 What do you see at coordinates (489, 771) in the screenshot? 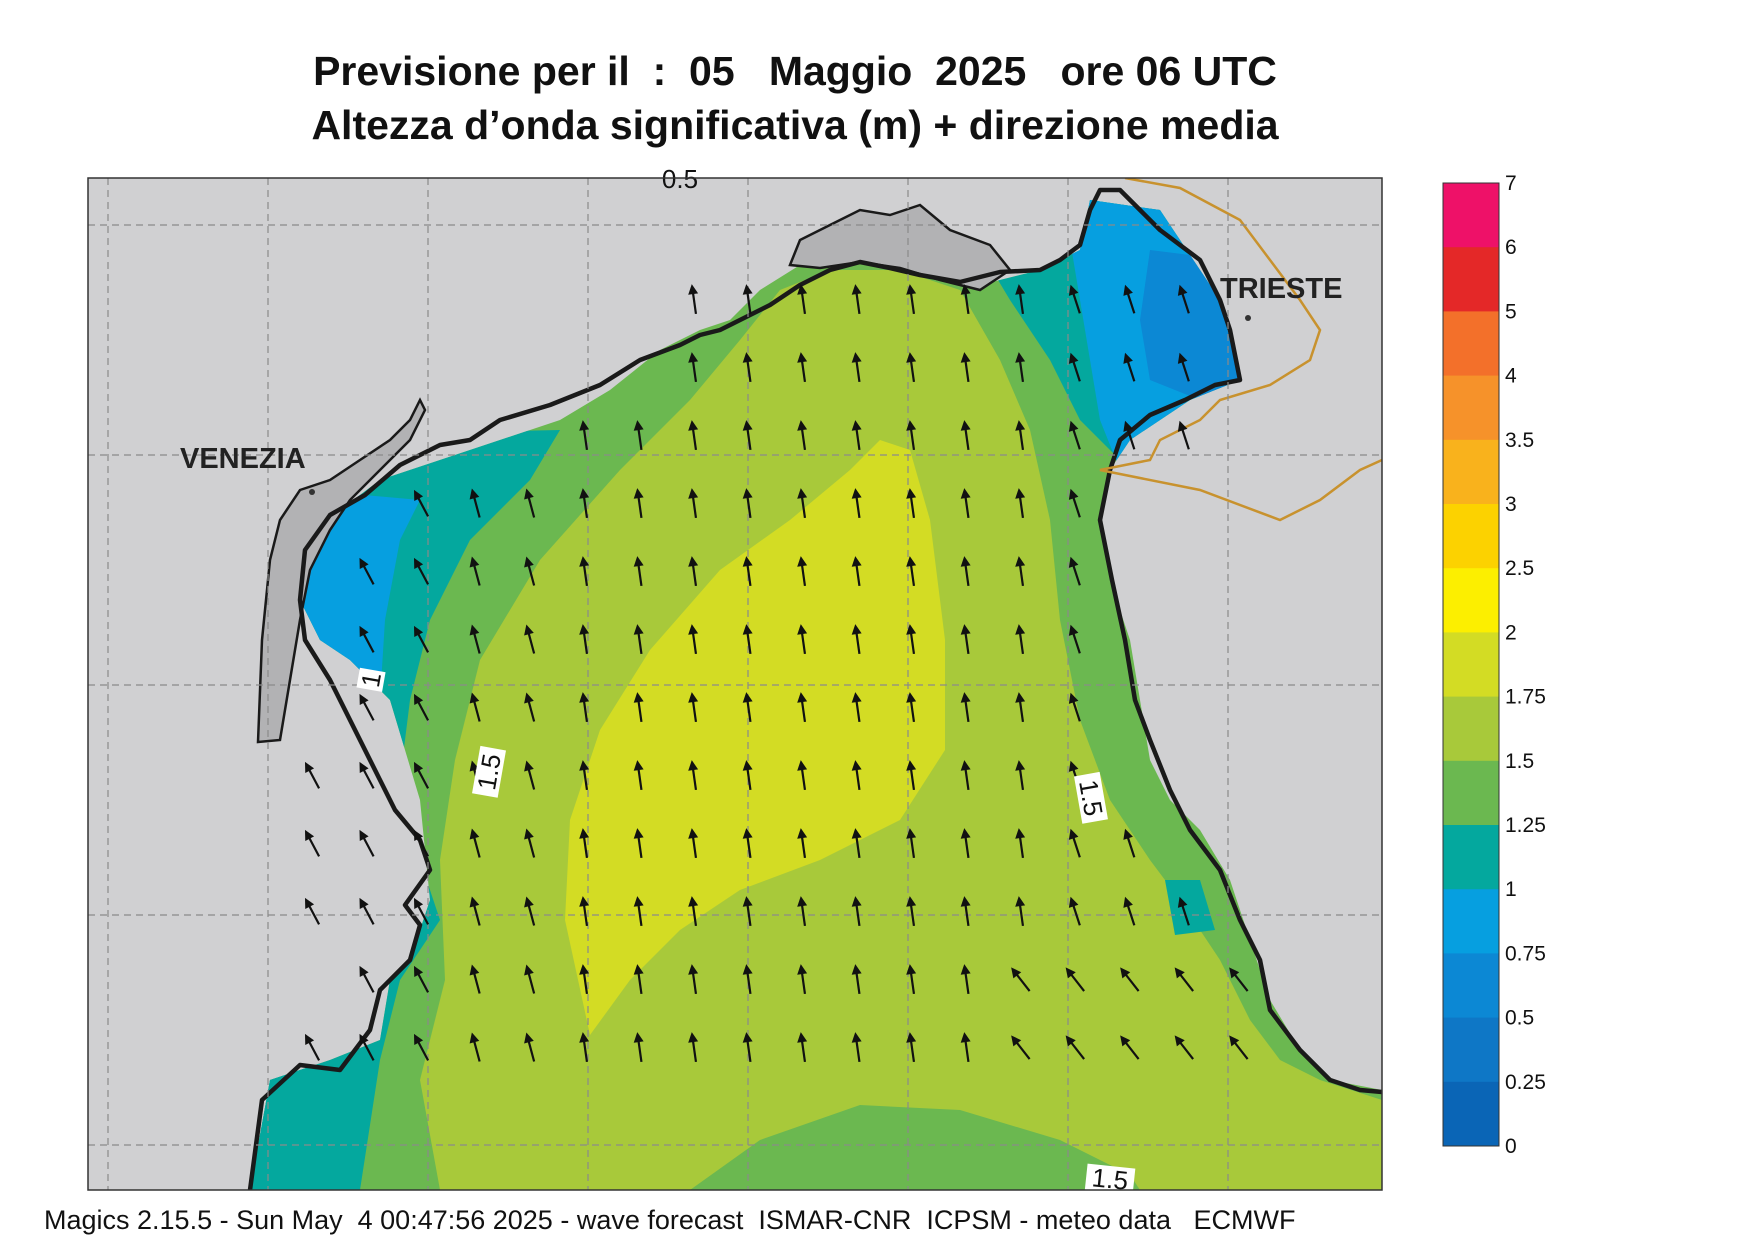
I see `contour-label-west-mid-text: 1.5` at bounding box center [489, 771].